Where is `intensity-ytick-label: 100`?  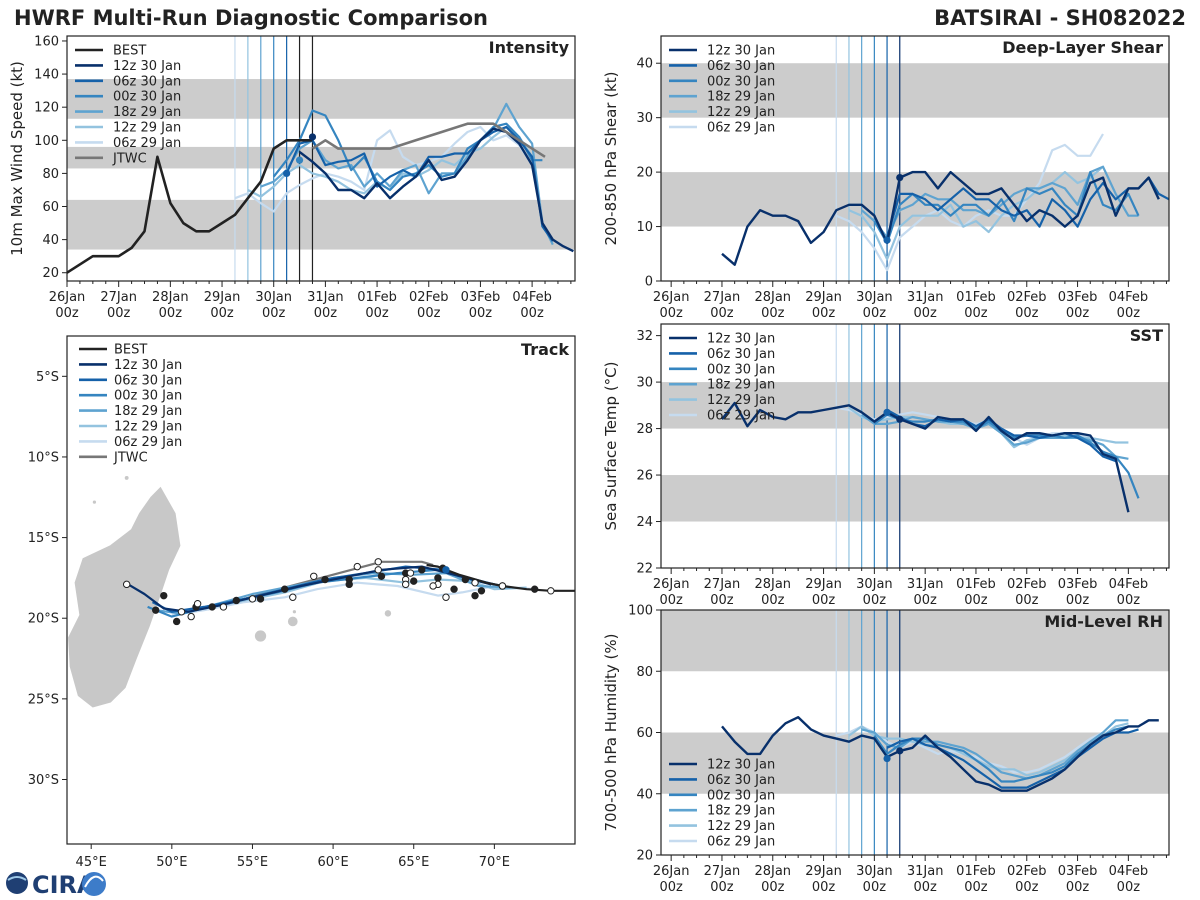 intensity-ytick-label: 100 is located at coordinates (46, 141).